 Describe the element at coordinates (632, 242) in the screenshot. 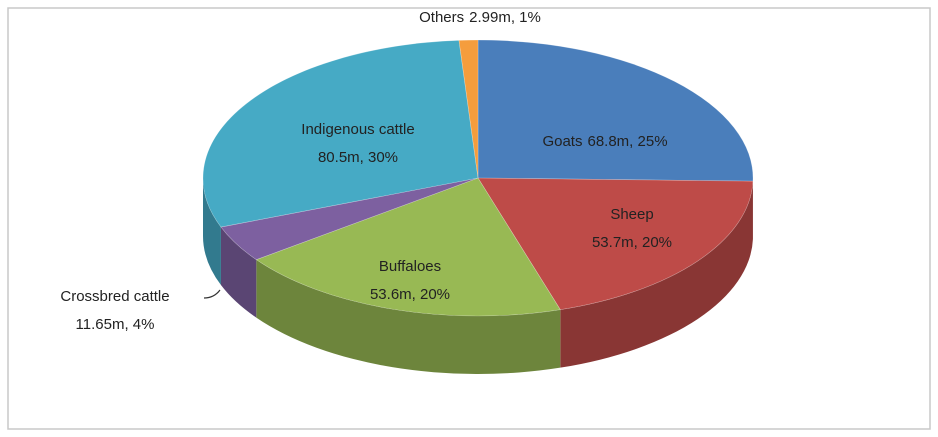

I see `data-label-value: 53.7m, 20%` at that location.